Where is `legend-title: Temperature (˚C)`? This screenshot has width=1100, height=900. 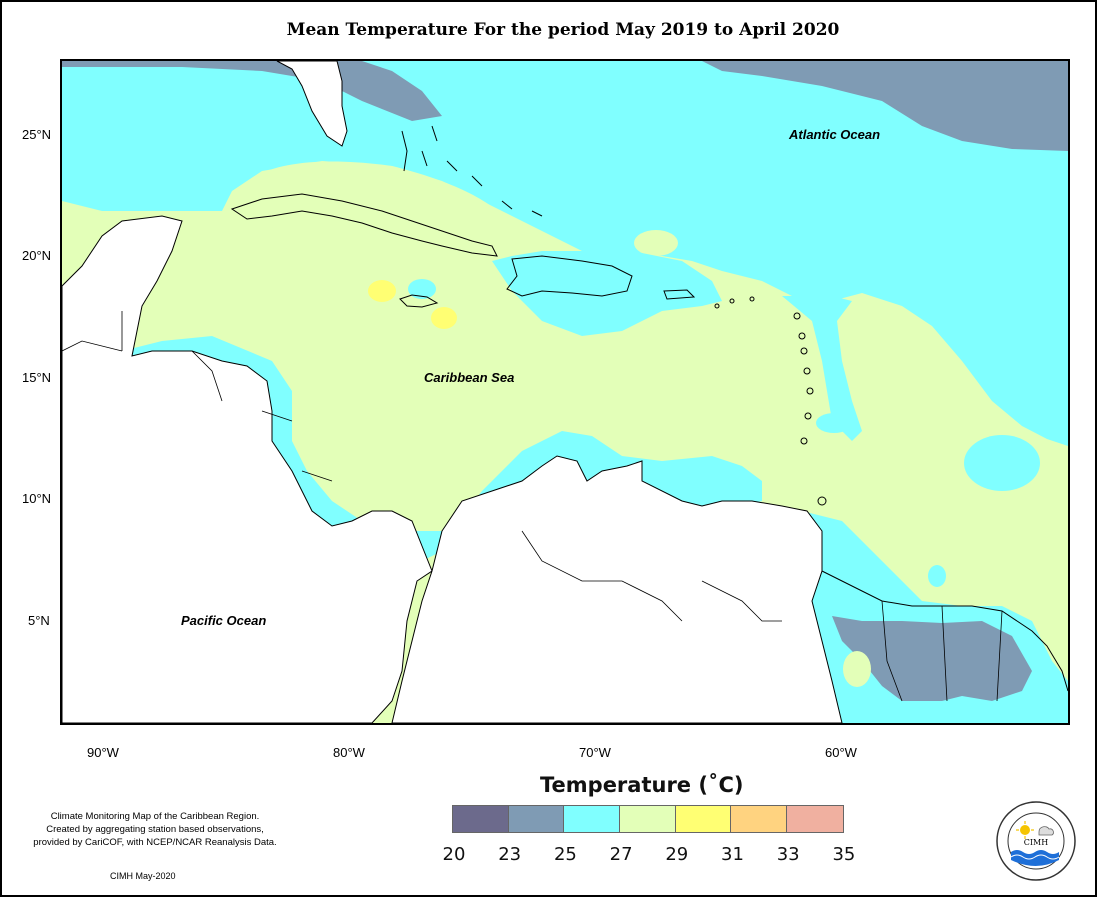
legend-title: Temperature (˚C) is located at coordinates (642, 785).